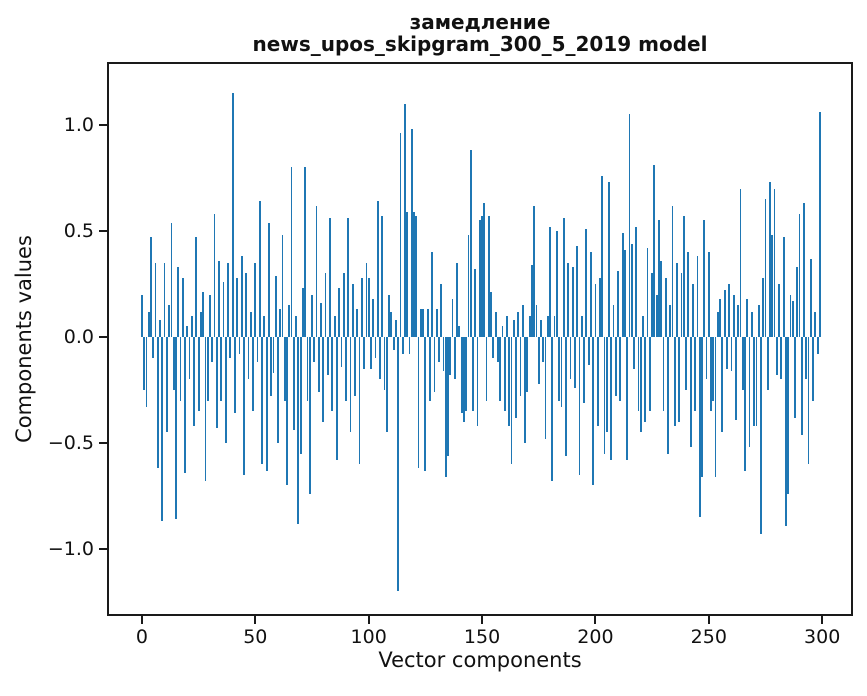  What do you see at coordinates (78, 336) in the screenshot?
I see `y-tick-label: 0.0` at bounding box center [78, 336].